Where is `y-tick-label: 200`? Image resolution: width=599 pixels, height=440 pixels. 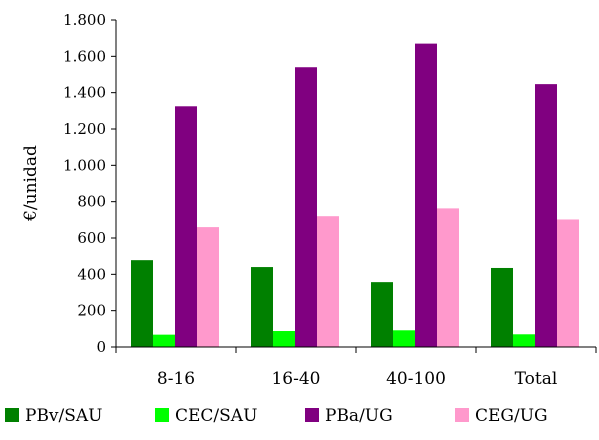
y-tick-label: 200 is located at coordinates (91, 311).